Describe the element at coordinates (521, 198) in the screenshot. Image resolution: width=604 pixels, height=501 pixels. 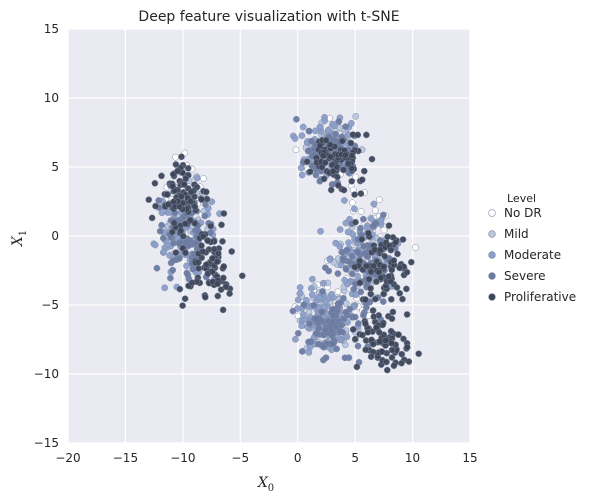
I see `legend-title: Level` at that location.